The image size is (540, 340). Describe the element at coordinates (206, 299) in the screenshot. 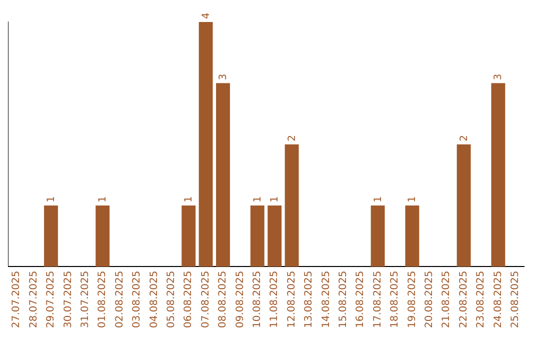

I see `x-tick-label: 07.08.2025` at that location.